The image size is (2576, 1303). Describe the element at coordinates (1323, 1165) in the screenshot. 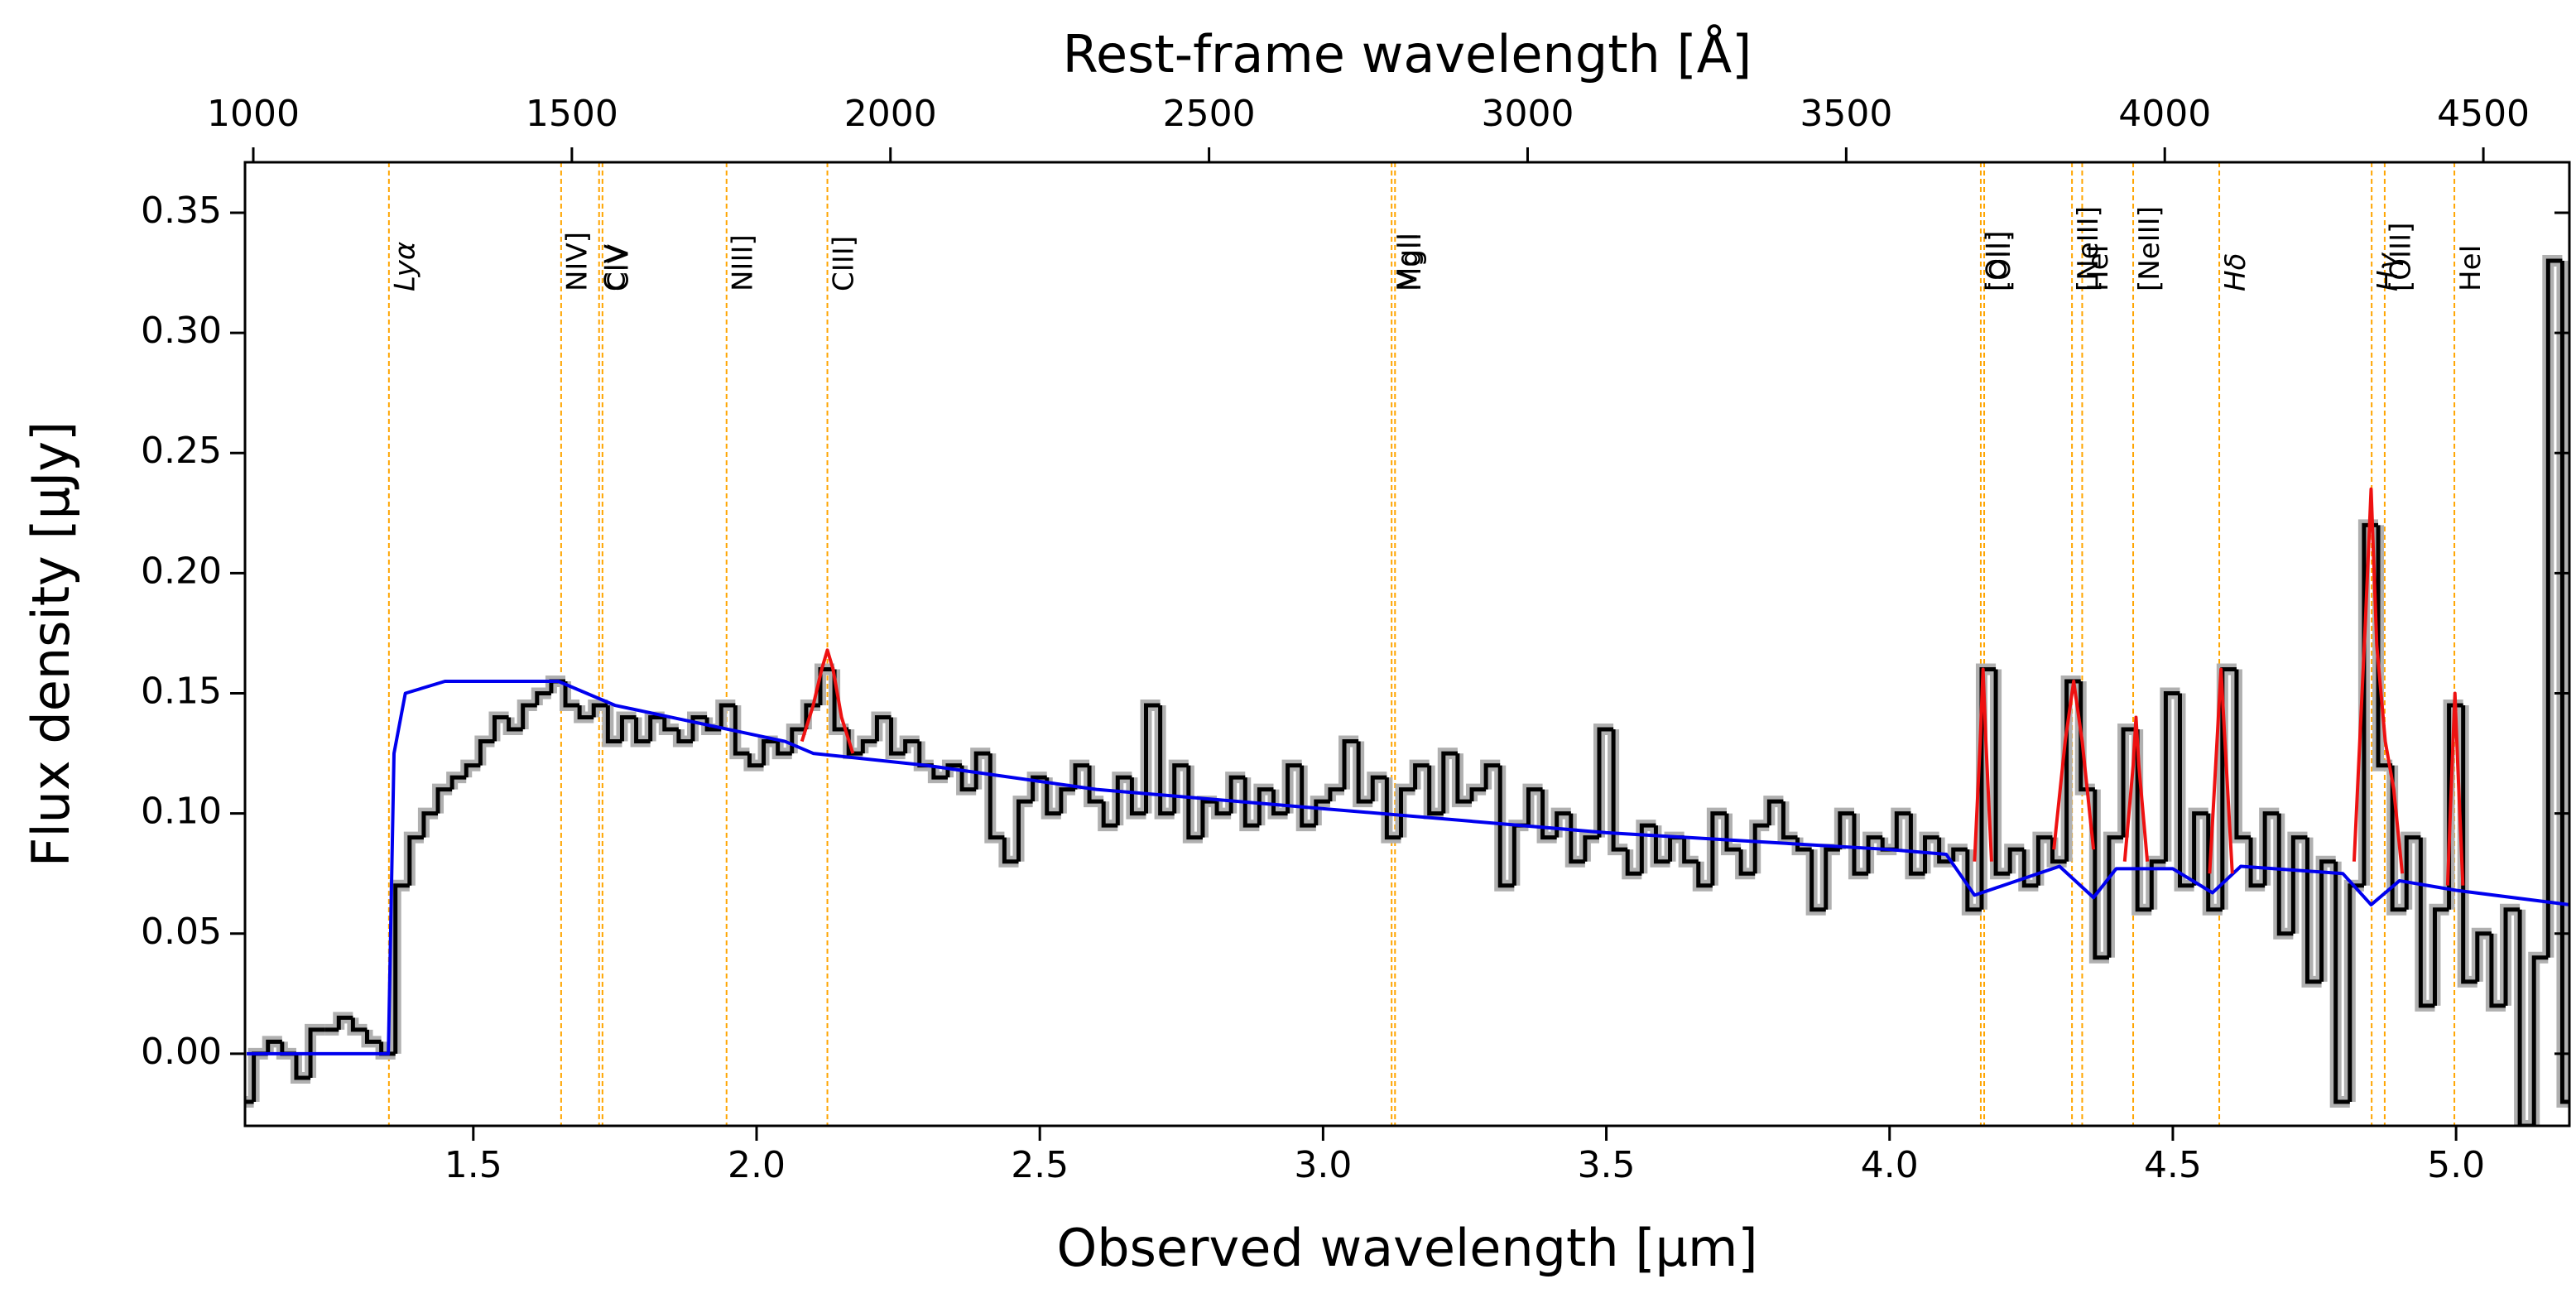

I see `x-tick-label: 3.0` at that location.